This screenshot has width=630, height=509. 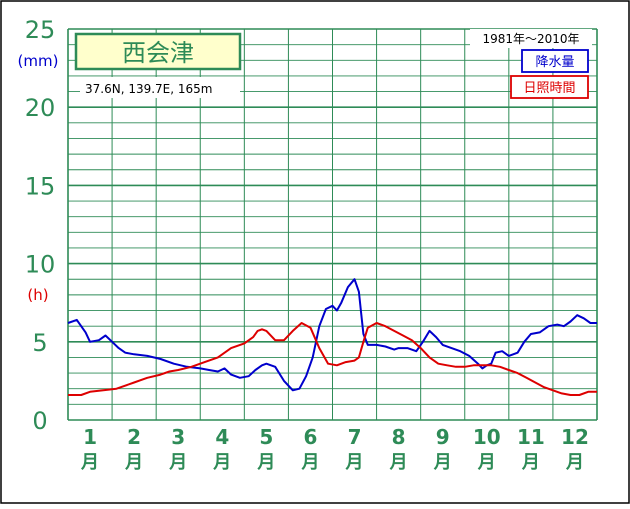 What do you see at coordinates (39, 343) in the screenshot?
I see `y-tick-label: 5` at bounding box center [39, 343].